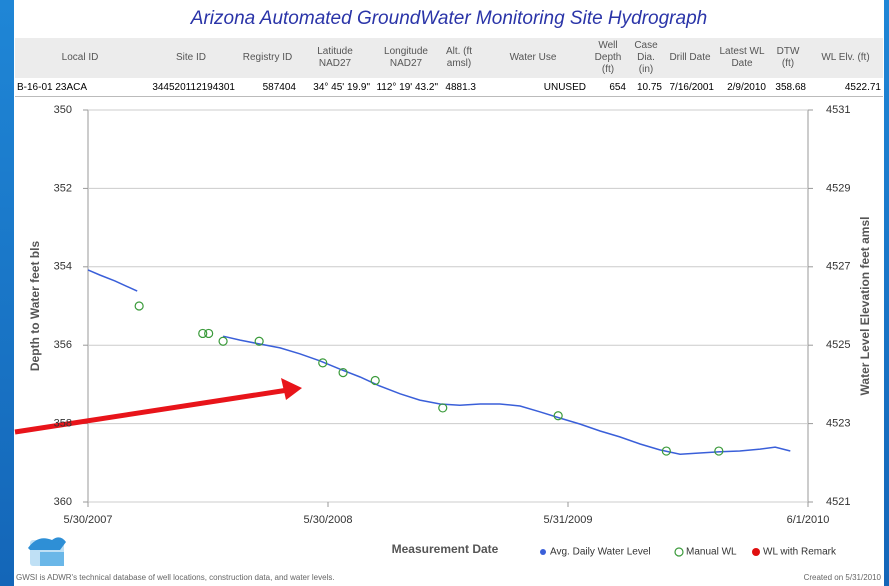 Image resolution: width=889 pixels, height=586 pixels. What do you see at coordinates (600, 552) in the screenshot?
I see `legend-label: Avg. Daily Water Level` at bounding box center [600, 552].